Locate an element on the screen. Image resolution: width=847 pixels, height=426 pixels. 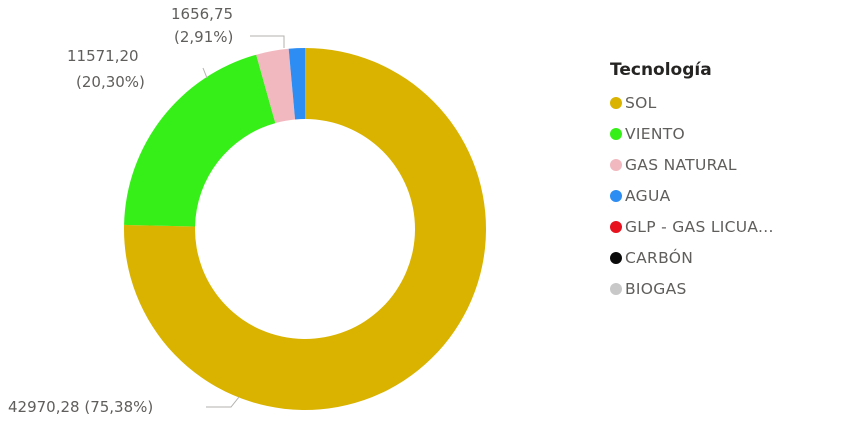
data-label-viento-value: 11571,20 is located at coordinates (103, 56).